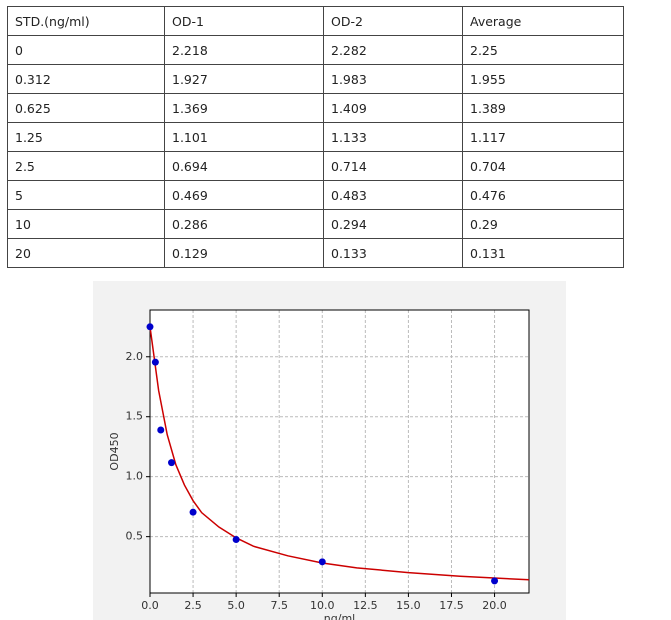 The image size is (671, 620). Describe the element at coordinates (244, 137) in the screenshot. I see `table-cell: 1.101` at that location.